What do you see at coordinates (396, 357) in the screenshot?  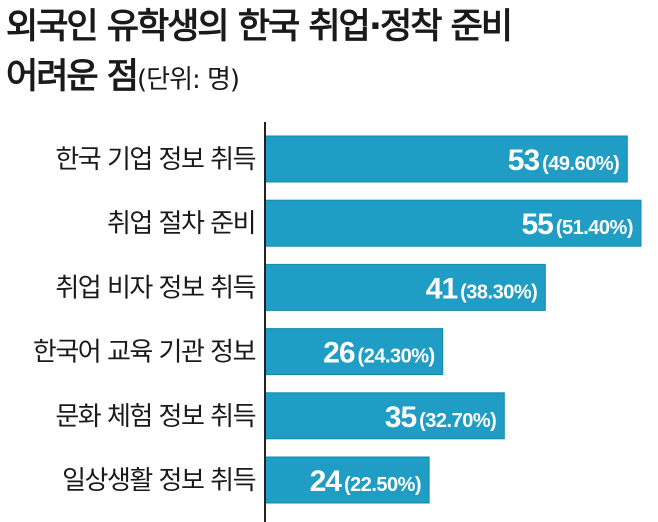 I see `data-label-percent: (24.30%)` at bounding box center [396, 357].